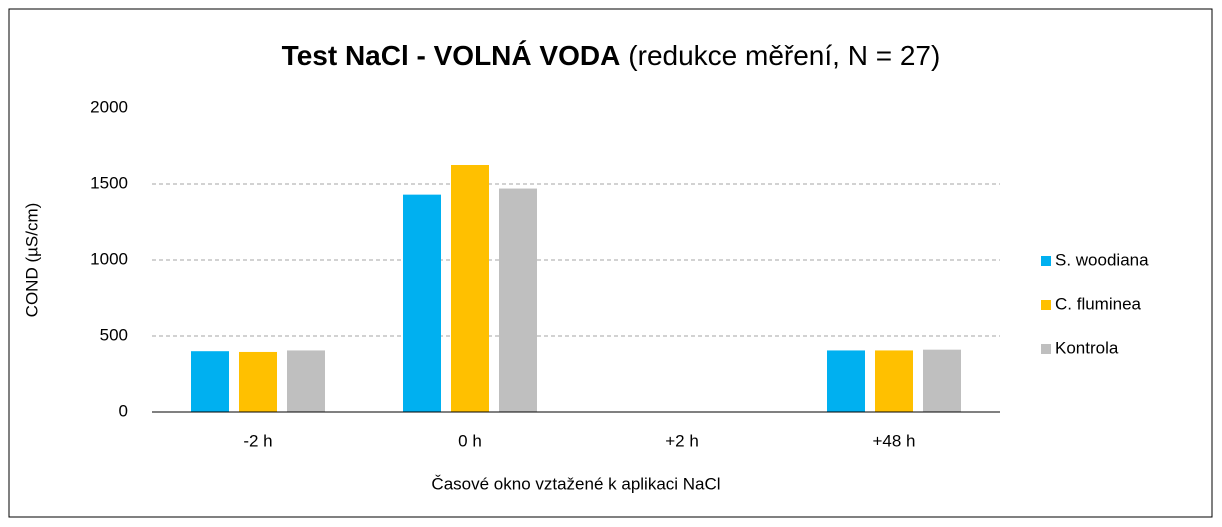 Image resolution: width=1222 pixels, height=527 pixels. I want to click on title-normal: (redukce měření, N = 27), so click(784, 55).